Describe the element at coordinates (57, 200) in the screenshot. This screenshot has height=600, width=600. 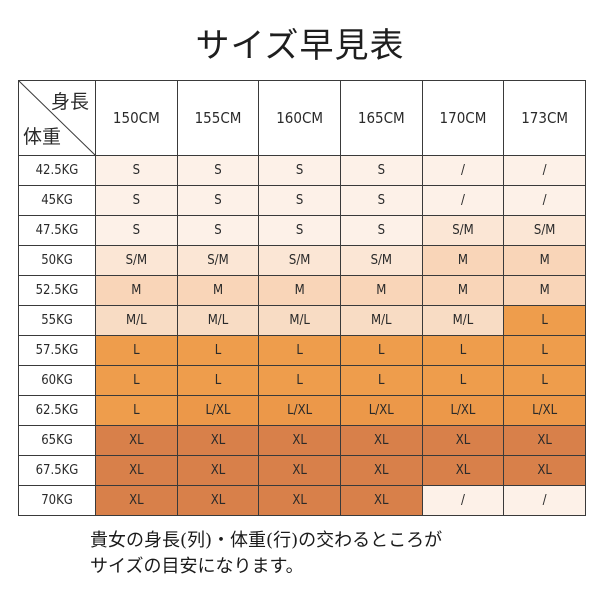
I see `weight-label: 45KG` at that location.